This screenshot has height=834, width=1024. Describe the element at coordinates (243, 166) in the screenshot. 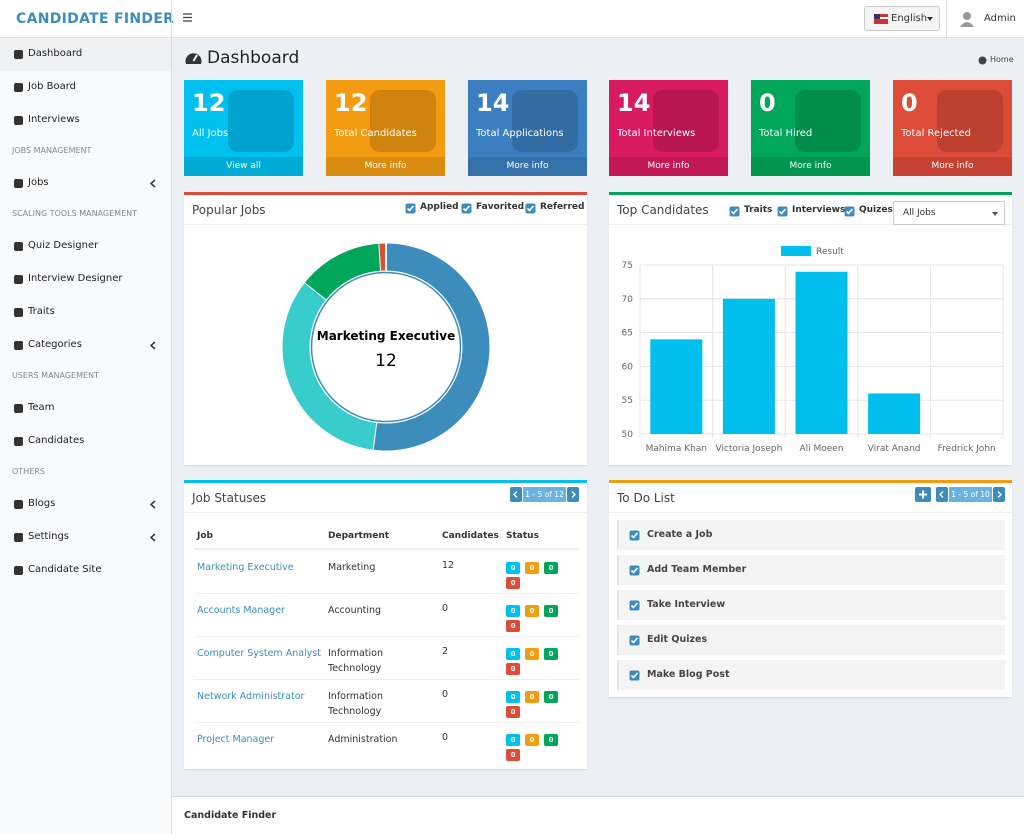

I see `stat-footer: View all` at that location.